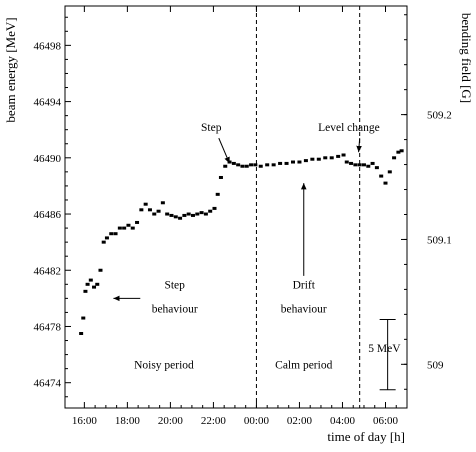 The height and width of the screenshot is (452, 476). What do you see at coordinates (48, 271) in the screenshot?
I see `y-tick-label: 46482` at bounding box center [48, 271].